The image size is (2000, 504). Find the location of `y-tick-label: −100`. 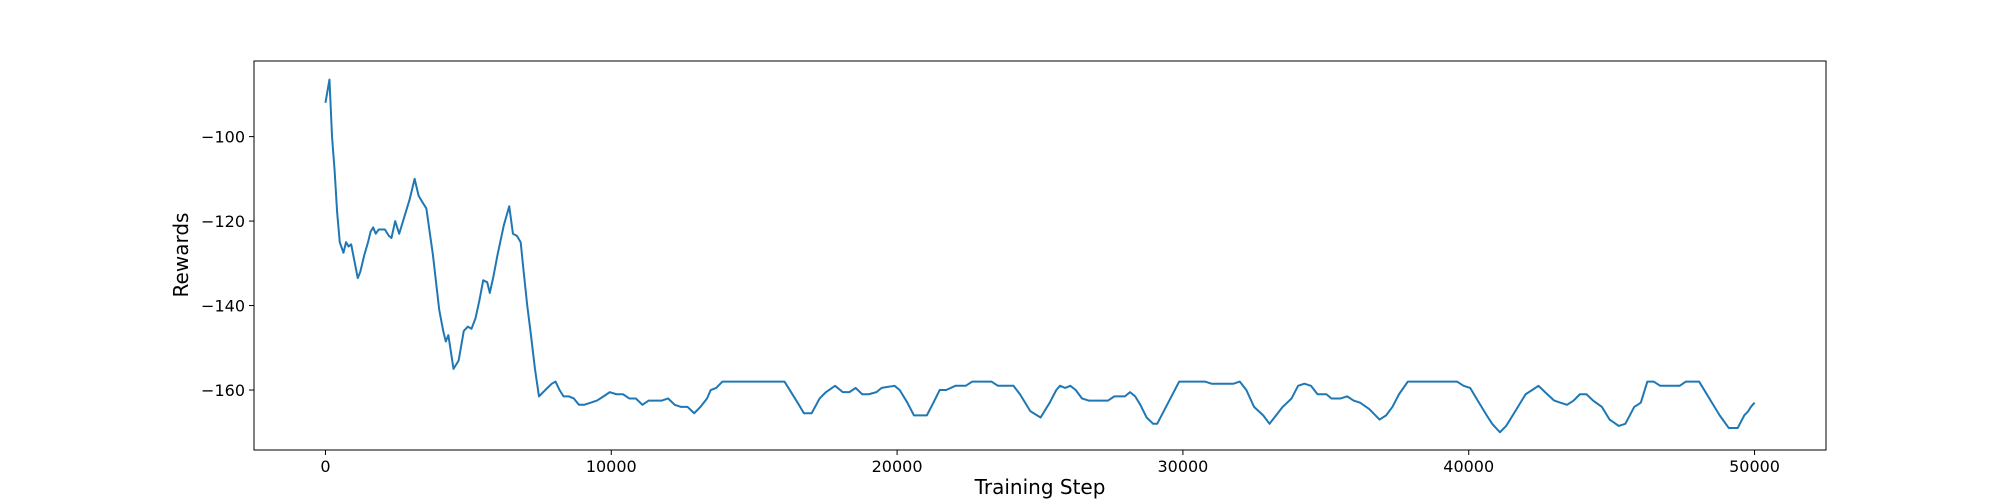

y-tick-label: −100 is located at coordinates (223, 137).